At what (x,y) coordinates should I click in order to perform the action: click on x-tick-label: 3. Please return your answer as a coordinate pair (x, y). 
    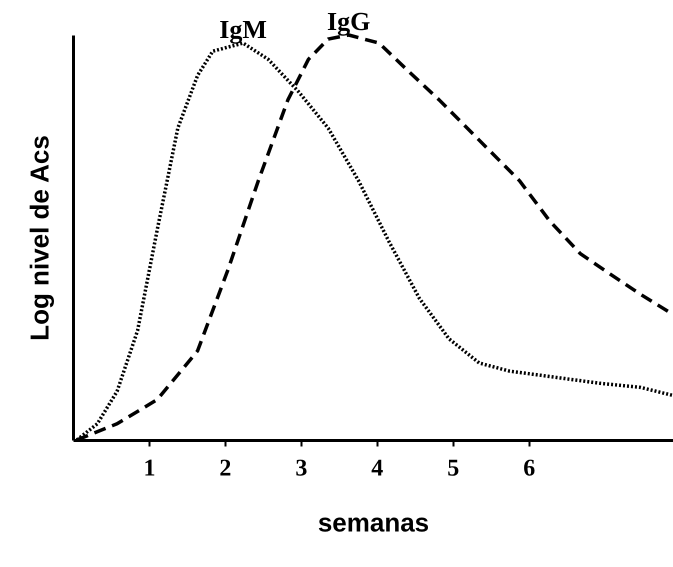
    Looking at the image, I should click on (301, 469).